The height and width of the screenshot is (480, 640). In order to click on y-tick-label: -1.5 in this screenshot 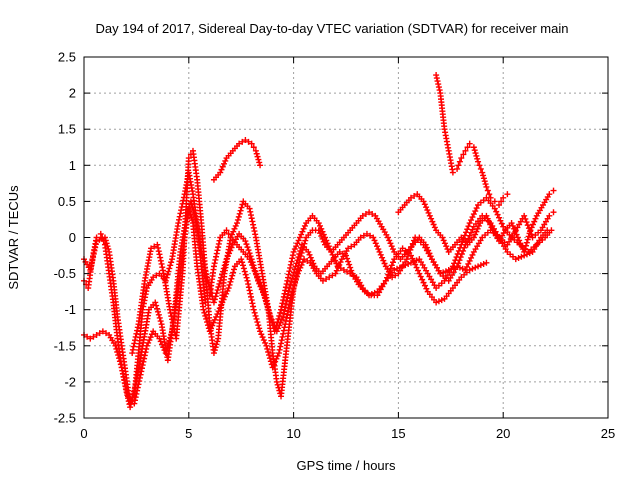, I will do `click(65, 345)`.